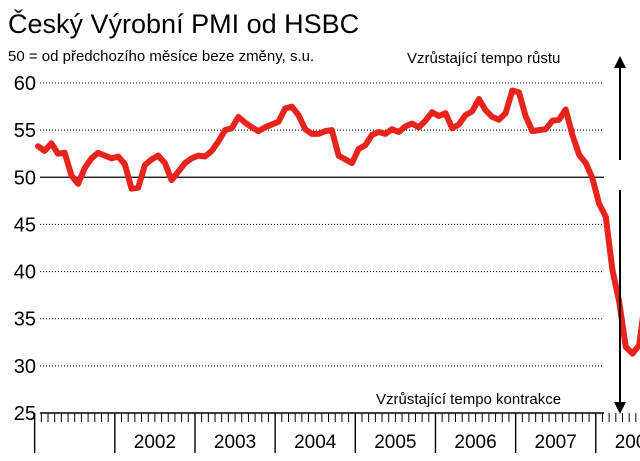 The height and width of the screenshot is (461, 640). What do you see at coordinates (25, 225) in the screenshot?
I see `y-tick-label: 45` at bounding box center [25, 225].